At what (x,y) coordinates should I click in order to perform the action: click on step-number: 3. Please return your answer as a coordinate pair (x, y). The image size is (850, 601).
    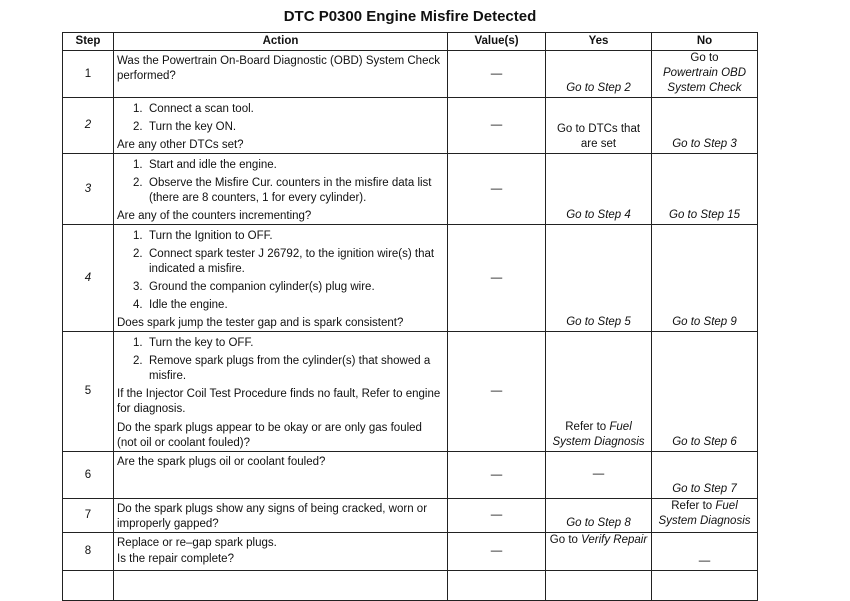
    Looking at the image, I should click on (88, 189).